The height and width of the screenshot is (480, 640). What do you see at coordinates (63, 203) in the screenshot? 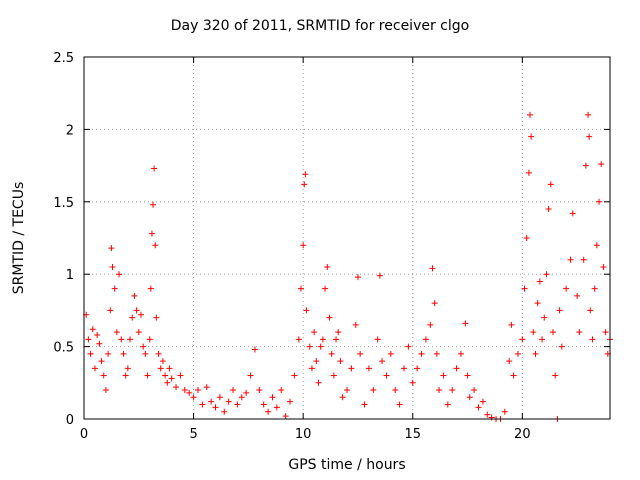
I see `y-tick-label: 1.5` at bounding box center [63, 203].